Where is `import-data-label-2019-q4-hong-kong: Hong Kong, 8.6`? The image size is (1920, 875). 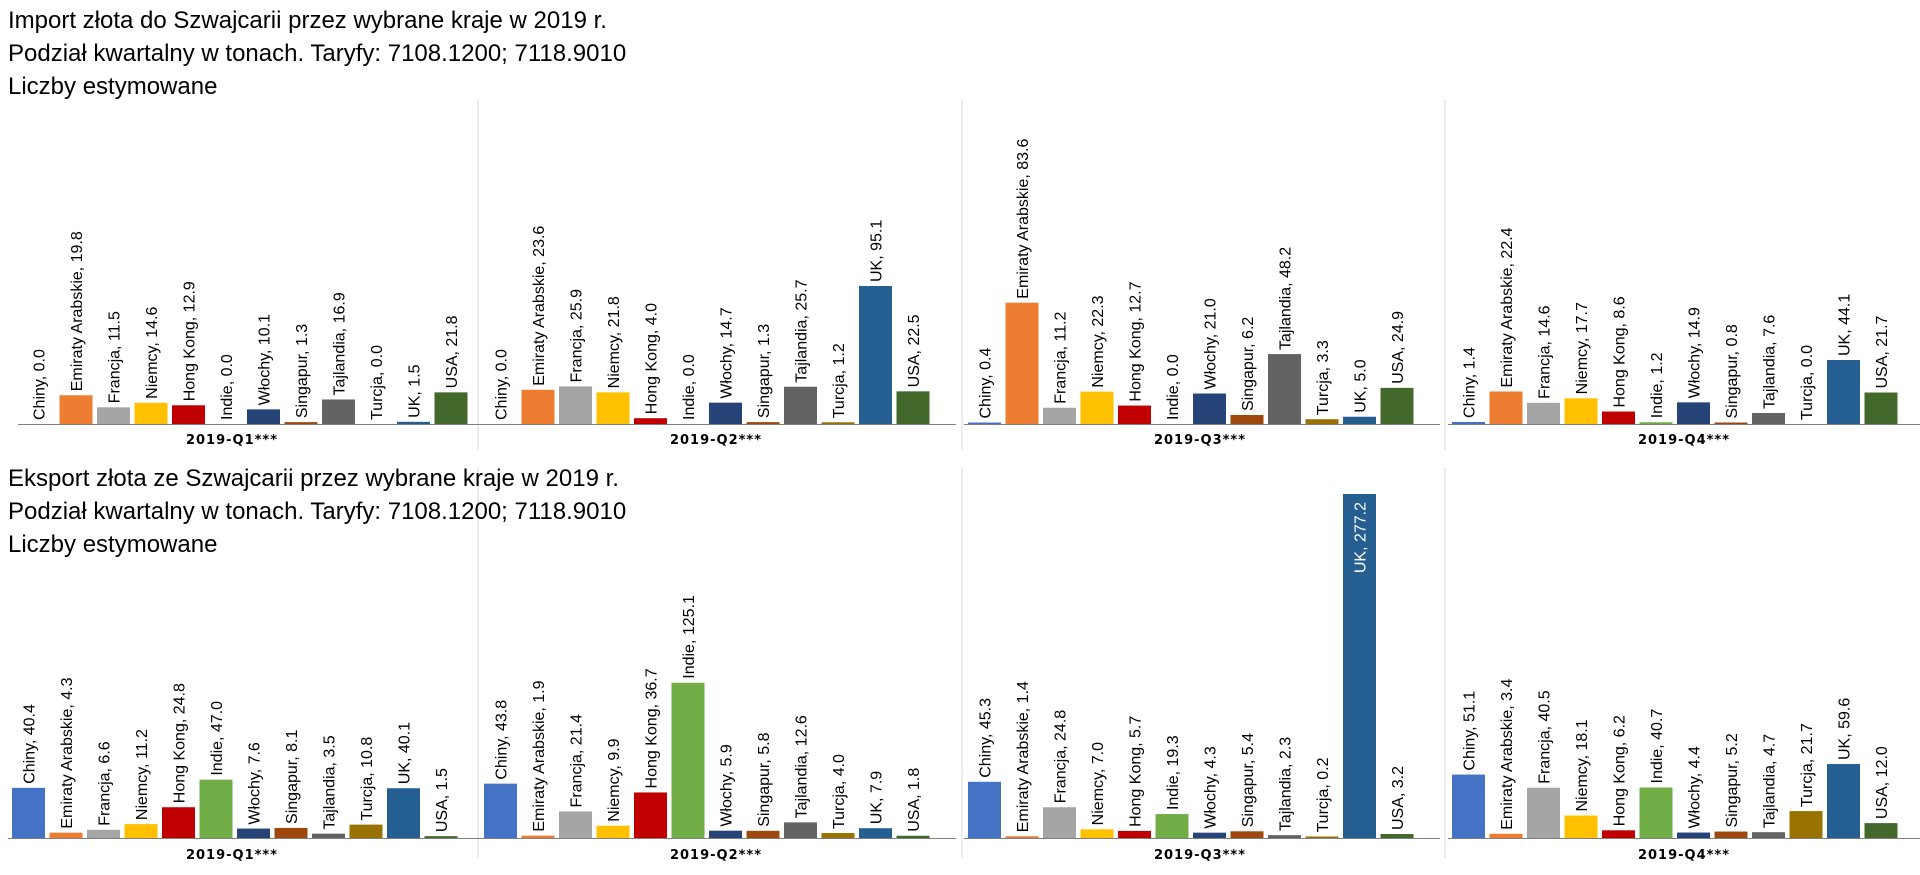 import-data-label-2019-q4-hong-kong: Hong Kong, 8.6 is located at coordinates (1620, 351).